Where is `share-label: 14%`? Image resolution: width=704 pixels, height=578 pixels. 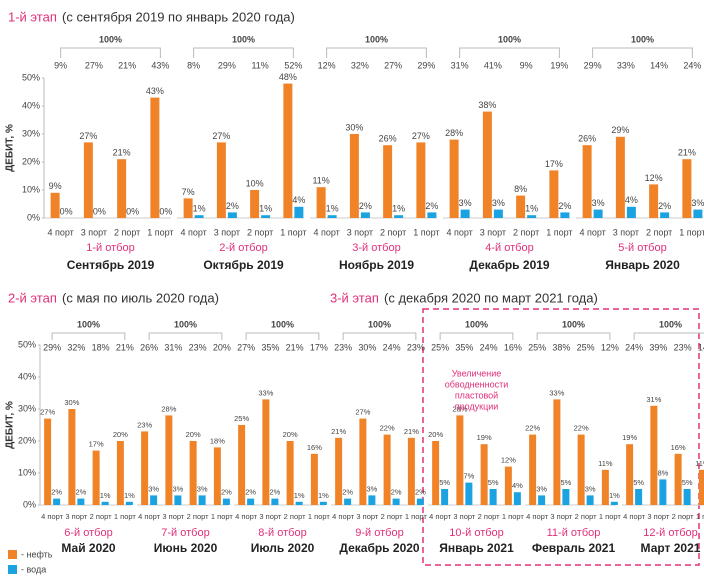
share-label: 14% is located at coordinates (659, 65).